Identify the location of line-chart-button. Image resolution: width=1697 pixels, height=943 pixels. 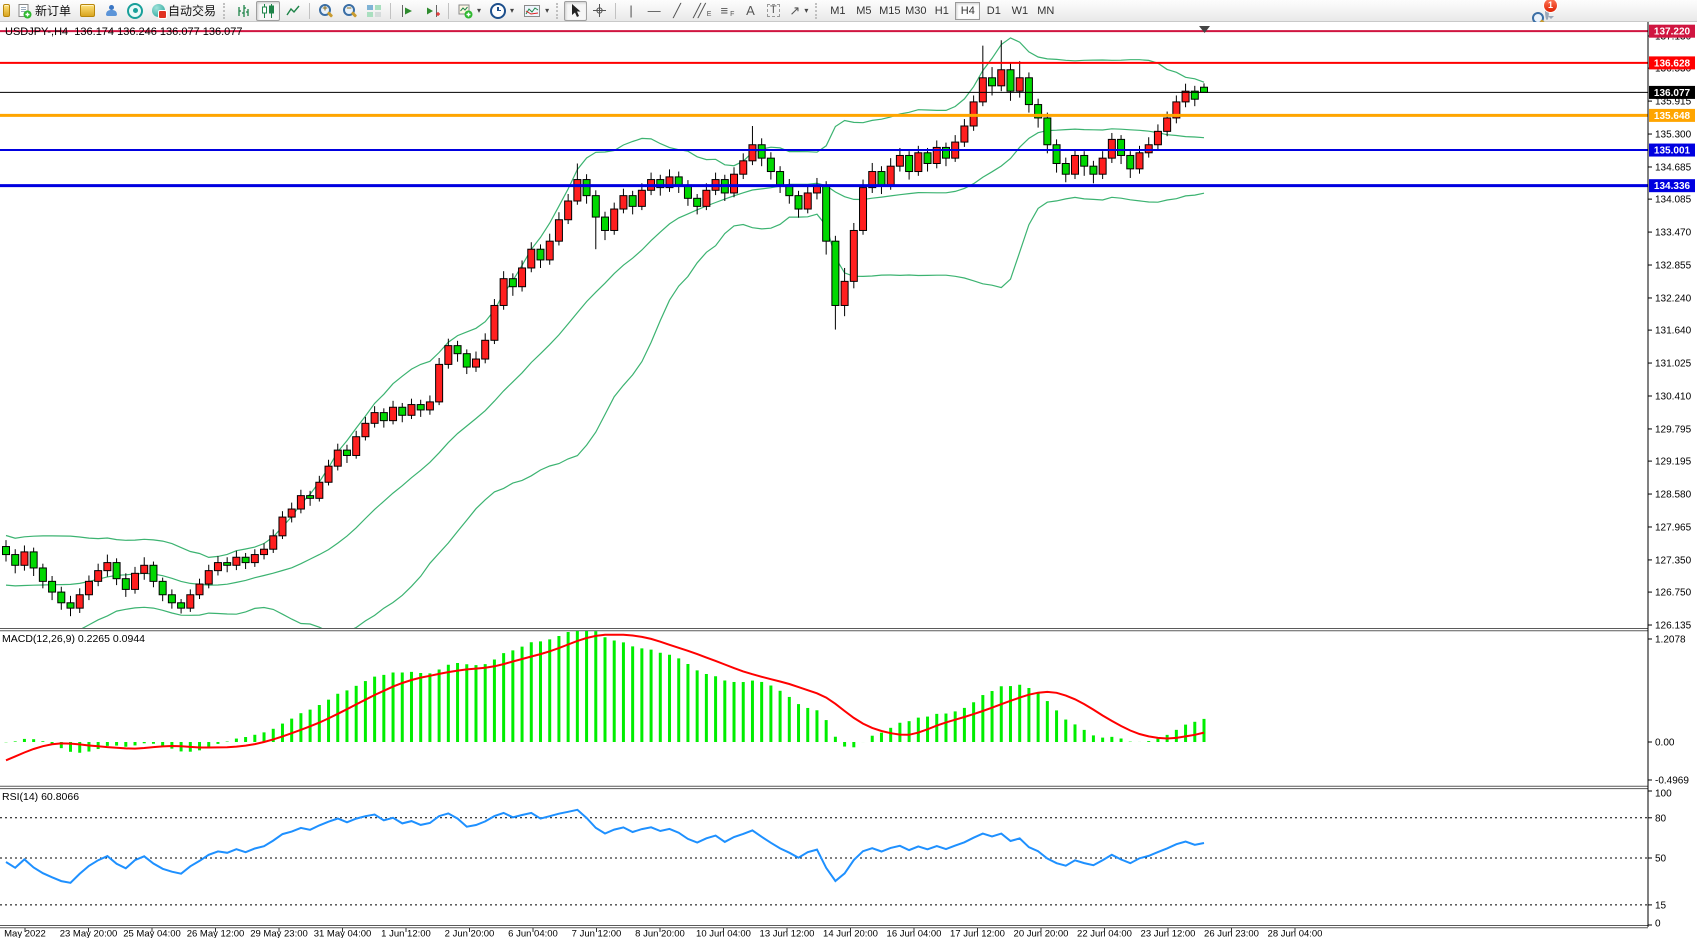
(293, 11).